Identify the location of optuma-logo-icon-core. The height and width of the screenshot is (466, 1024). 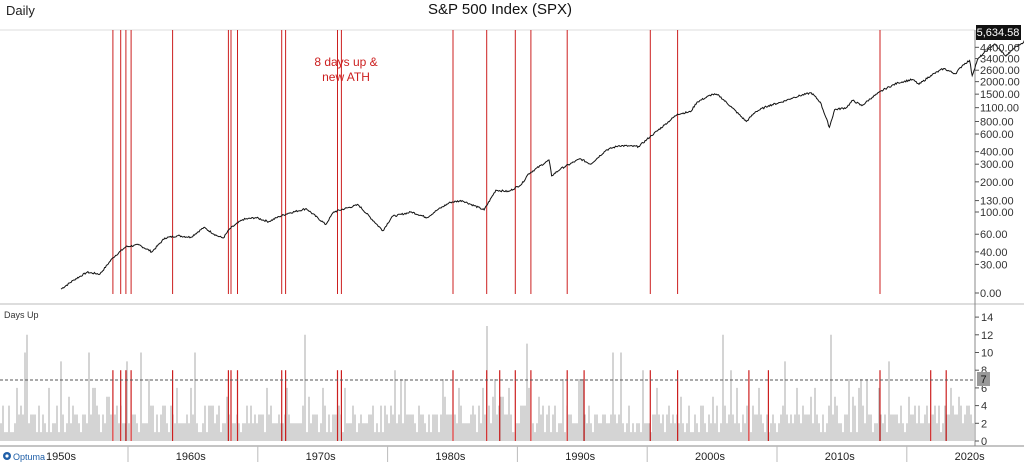
(7, 456).